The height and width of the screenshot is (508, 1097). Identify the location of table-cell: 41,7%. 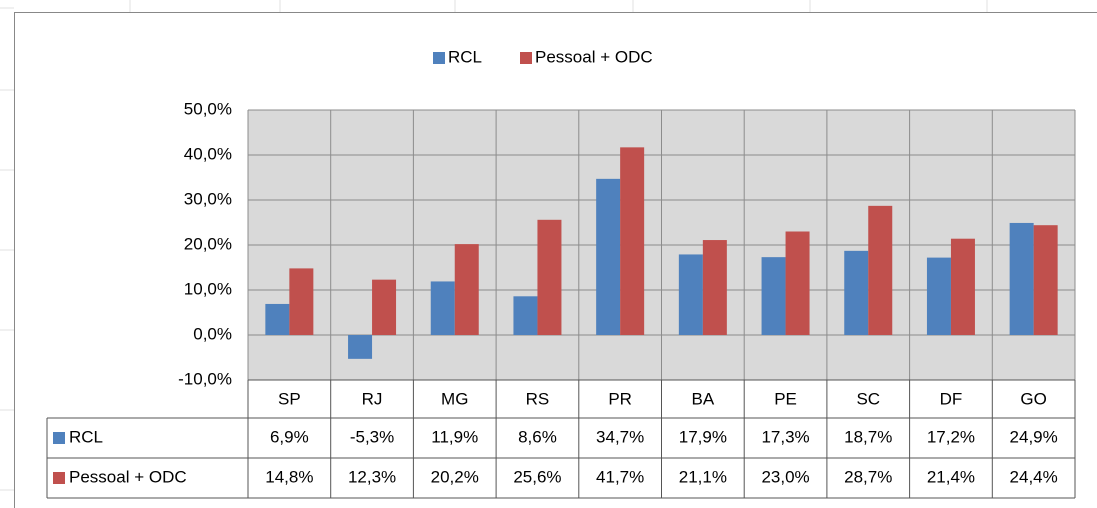
(620, 476).